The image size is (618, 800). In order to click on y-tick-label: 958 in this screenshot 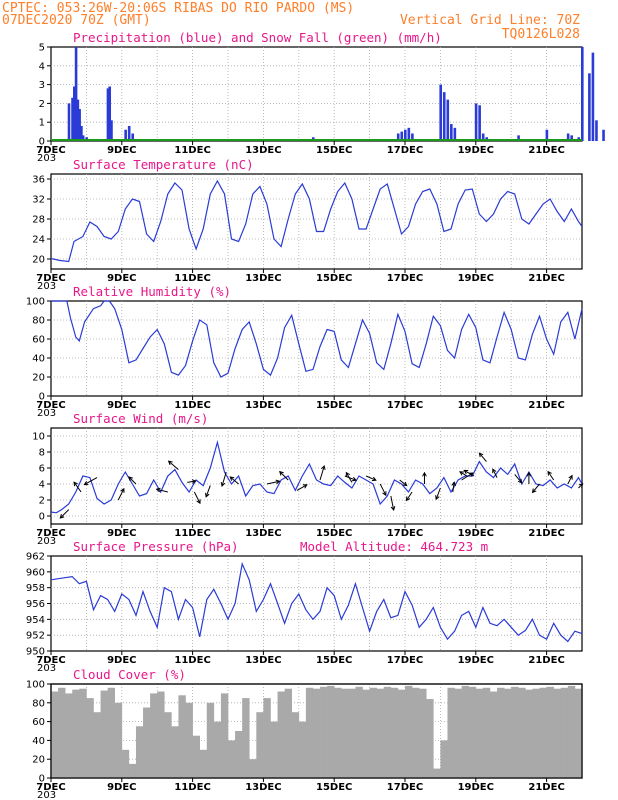, I will do `click(35, 588)`.